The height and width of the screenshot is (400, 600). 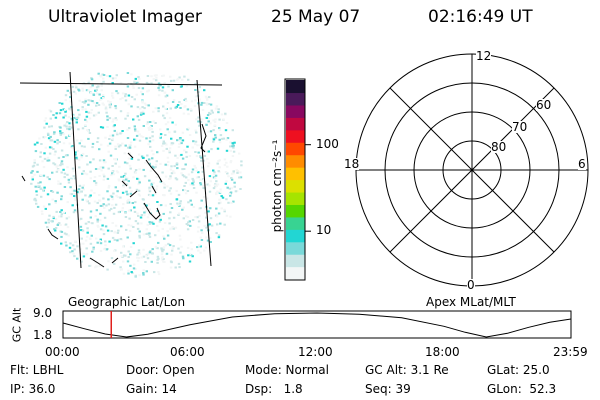 I want to click on time-label: 02:16:49 UT, so click(x=480, y=17).